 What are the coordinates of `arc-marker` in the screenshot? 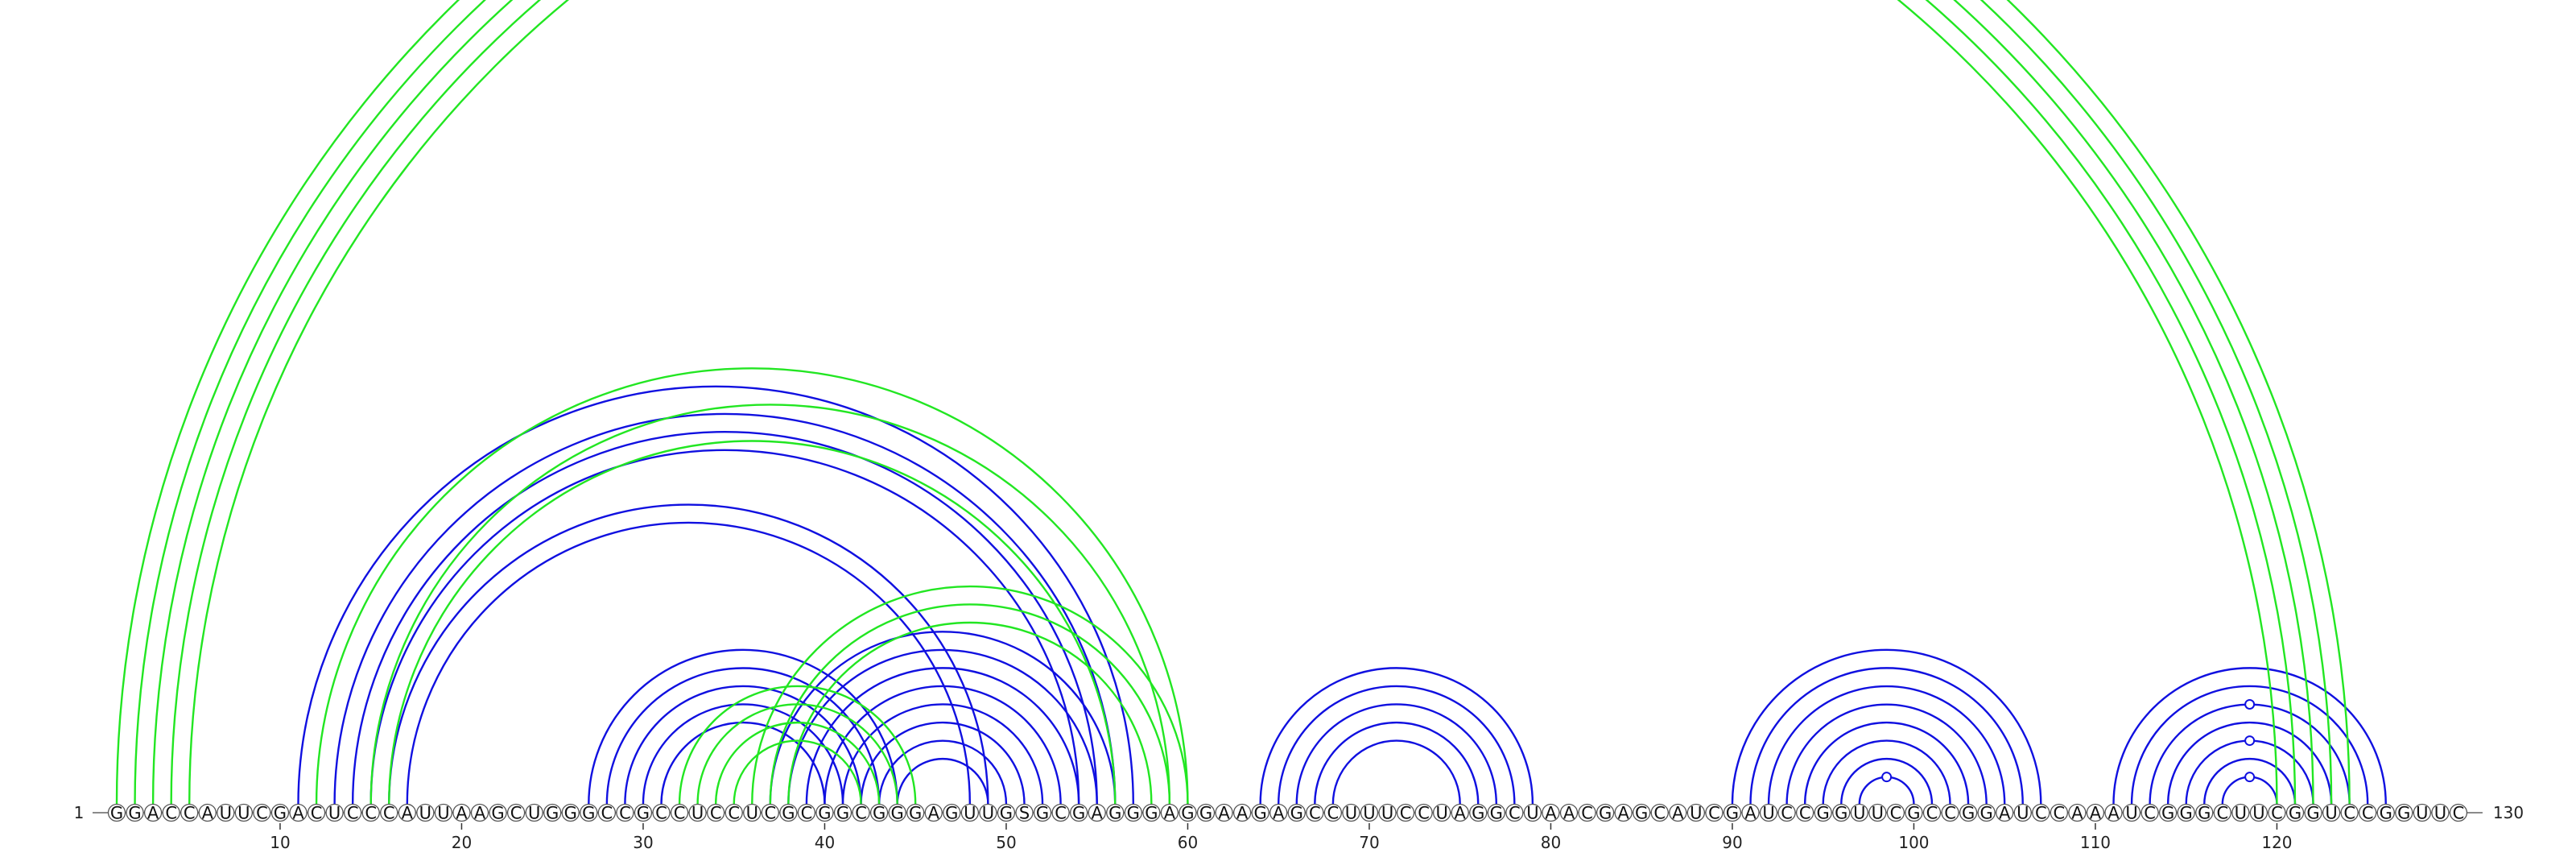 It's located at (1887, 777).